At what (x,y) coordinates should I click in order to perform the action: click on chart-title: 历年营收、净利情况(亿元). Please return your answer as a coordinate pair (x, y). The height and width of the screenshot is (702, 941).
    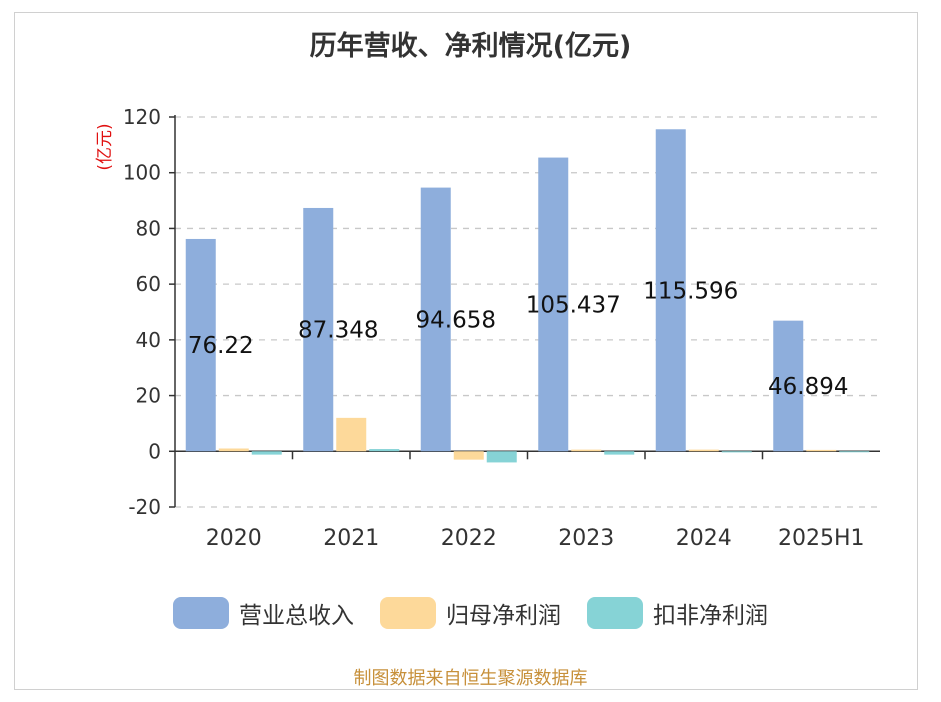
    Looking at the image, I should click on (470, 46).